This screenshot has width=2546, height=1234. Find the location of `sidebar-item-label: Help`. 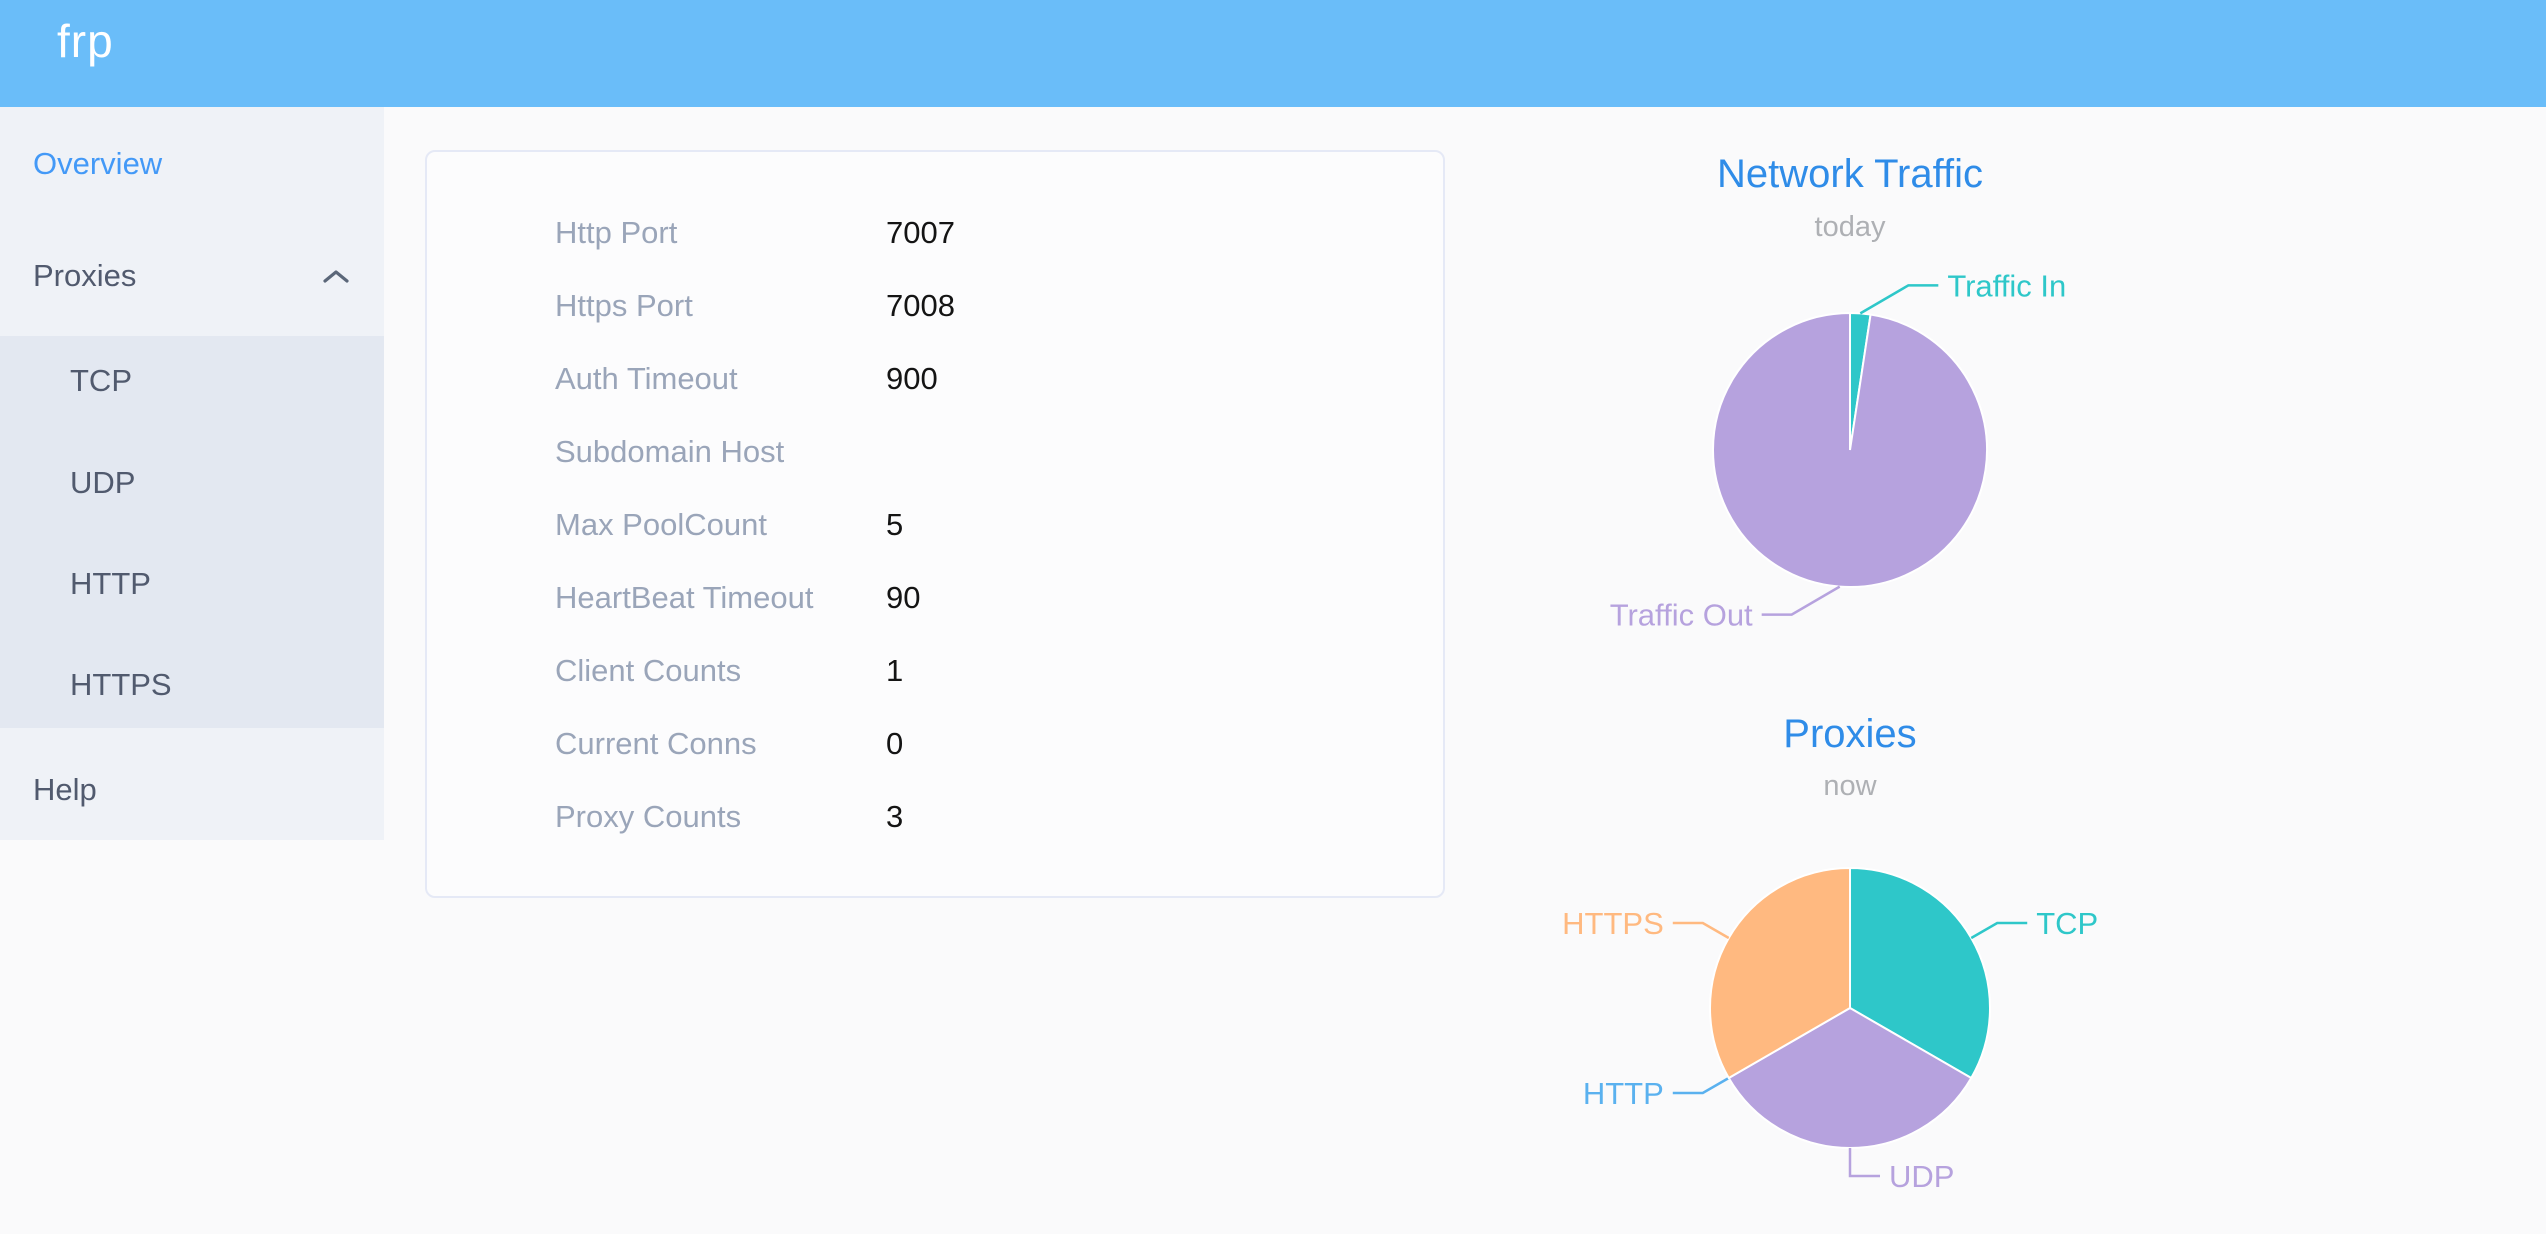

sidebar-item-label: Help is located at coordinates (65, 789).